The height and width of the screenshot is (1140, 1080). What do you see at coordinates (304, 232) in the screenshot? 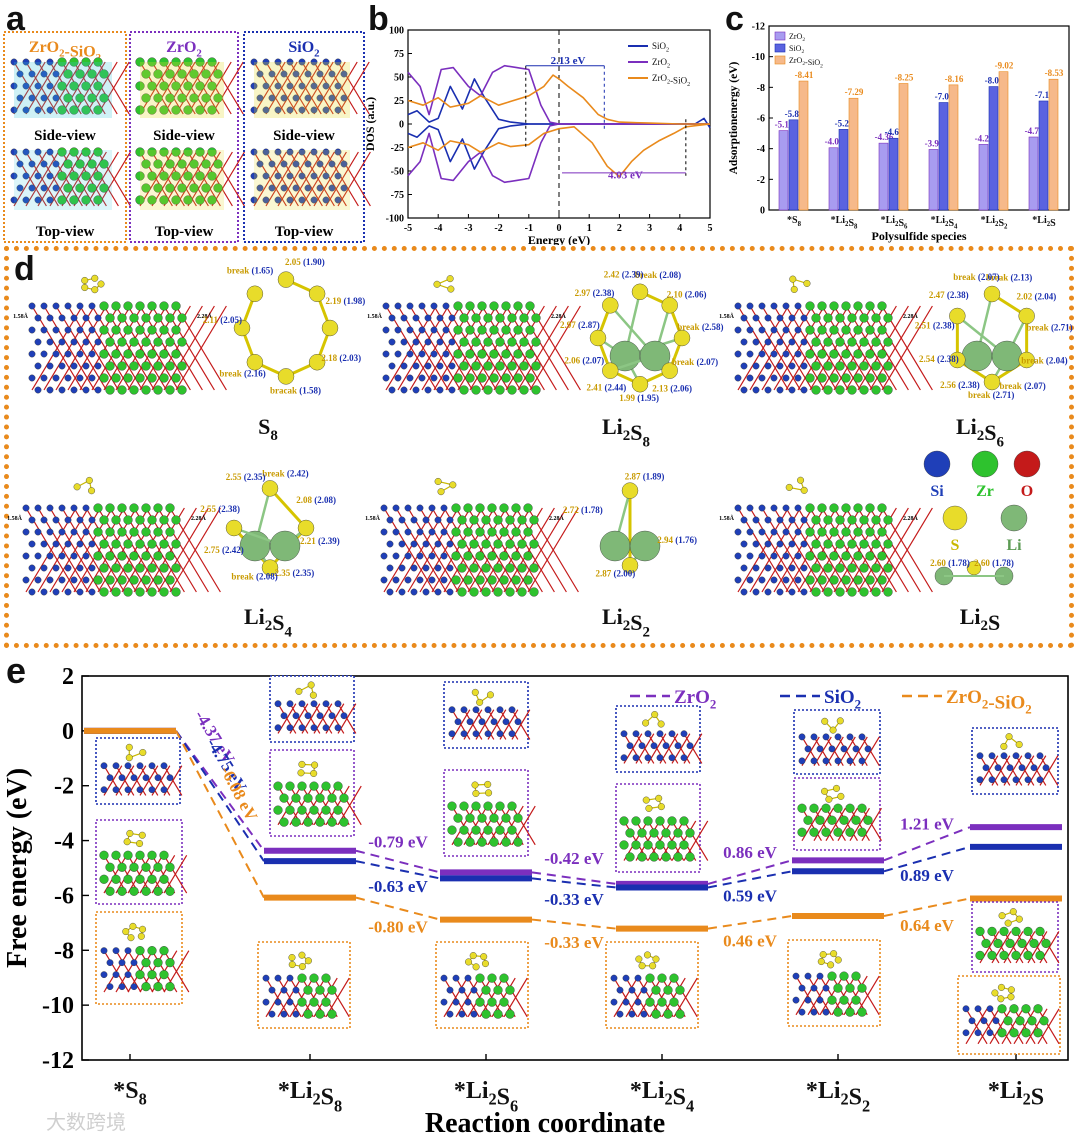
I see `top-view-label: Top-view` at bounding box center [304, 232].